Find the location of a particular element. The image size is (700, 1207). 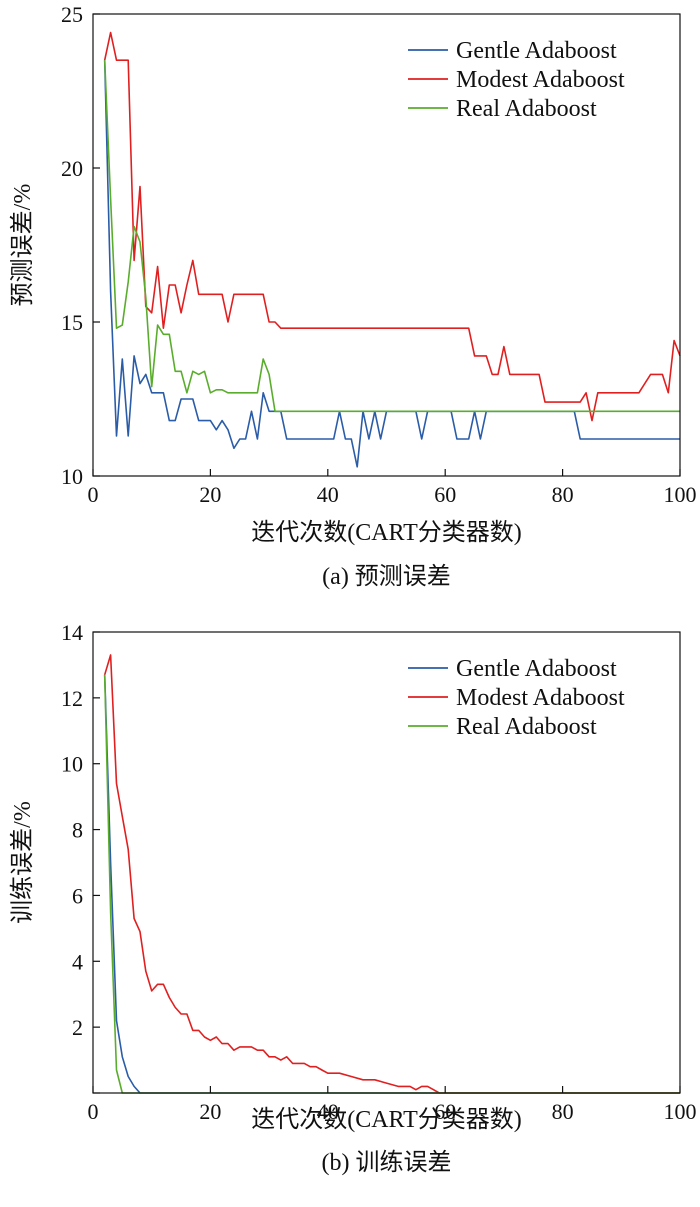

y-tick-label: 12 is located at coordinates (72, 698).